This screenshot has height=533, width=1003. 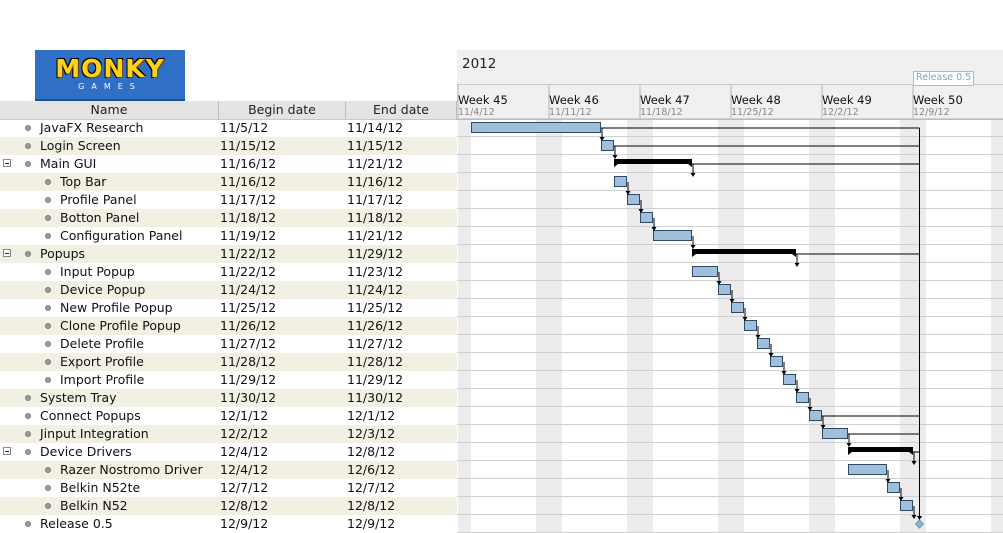 I want to click on task-end-date: 12/1/12, so click(x=371, y=415).